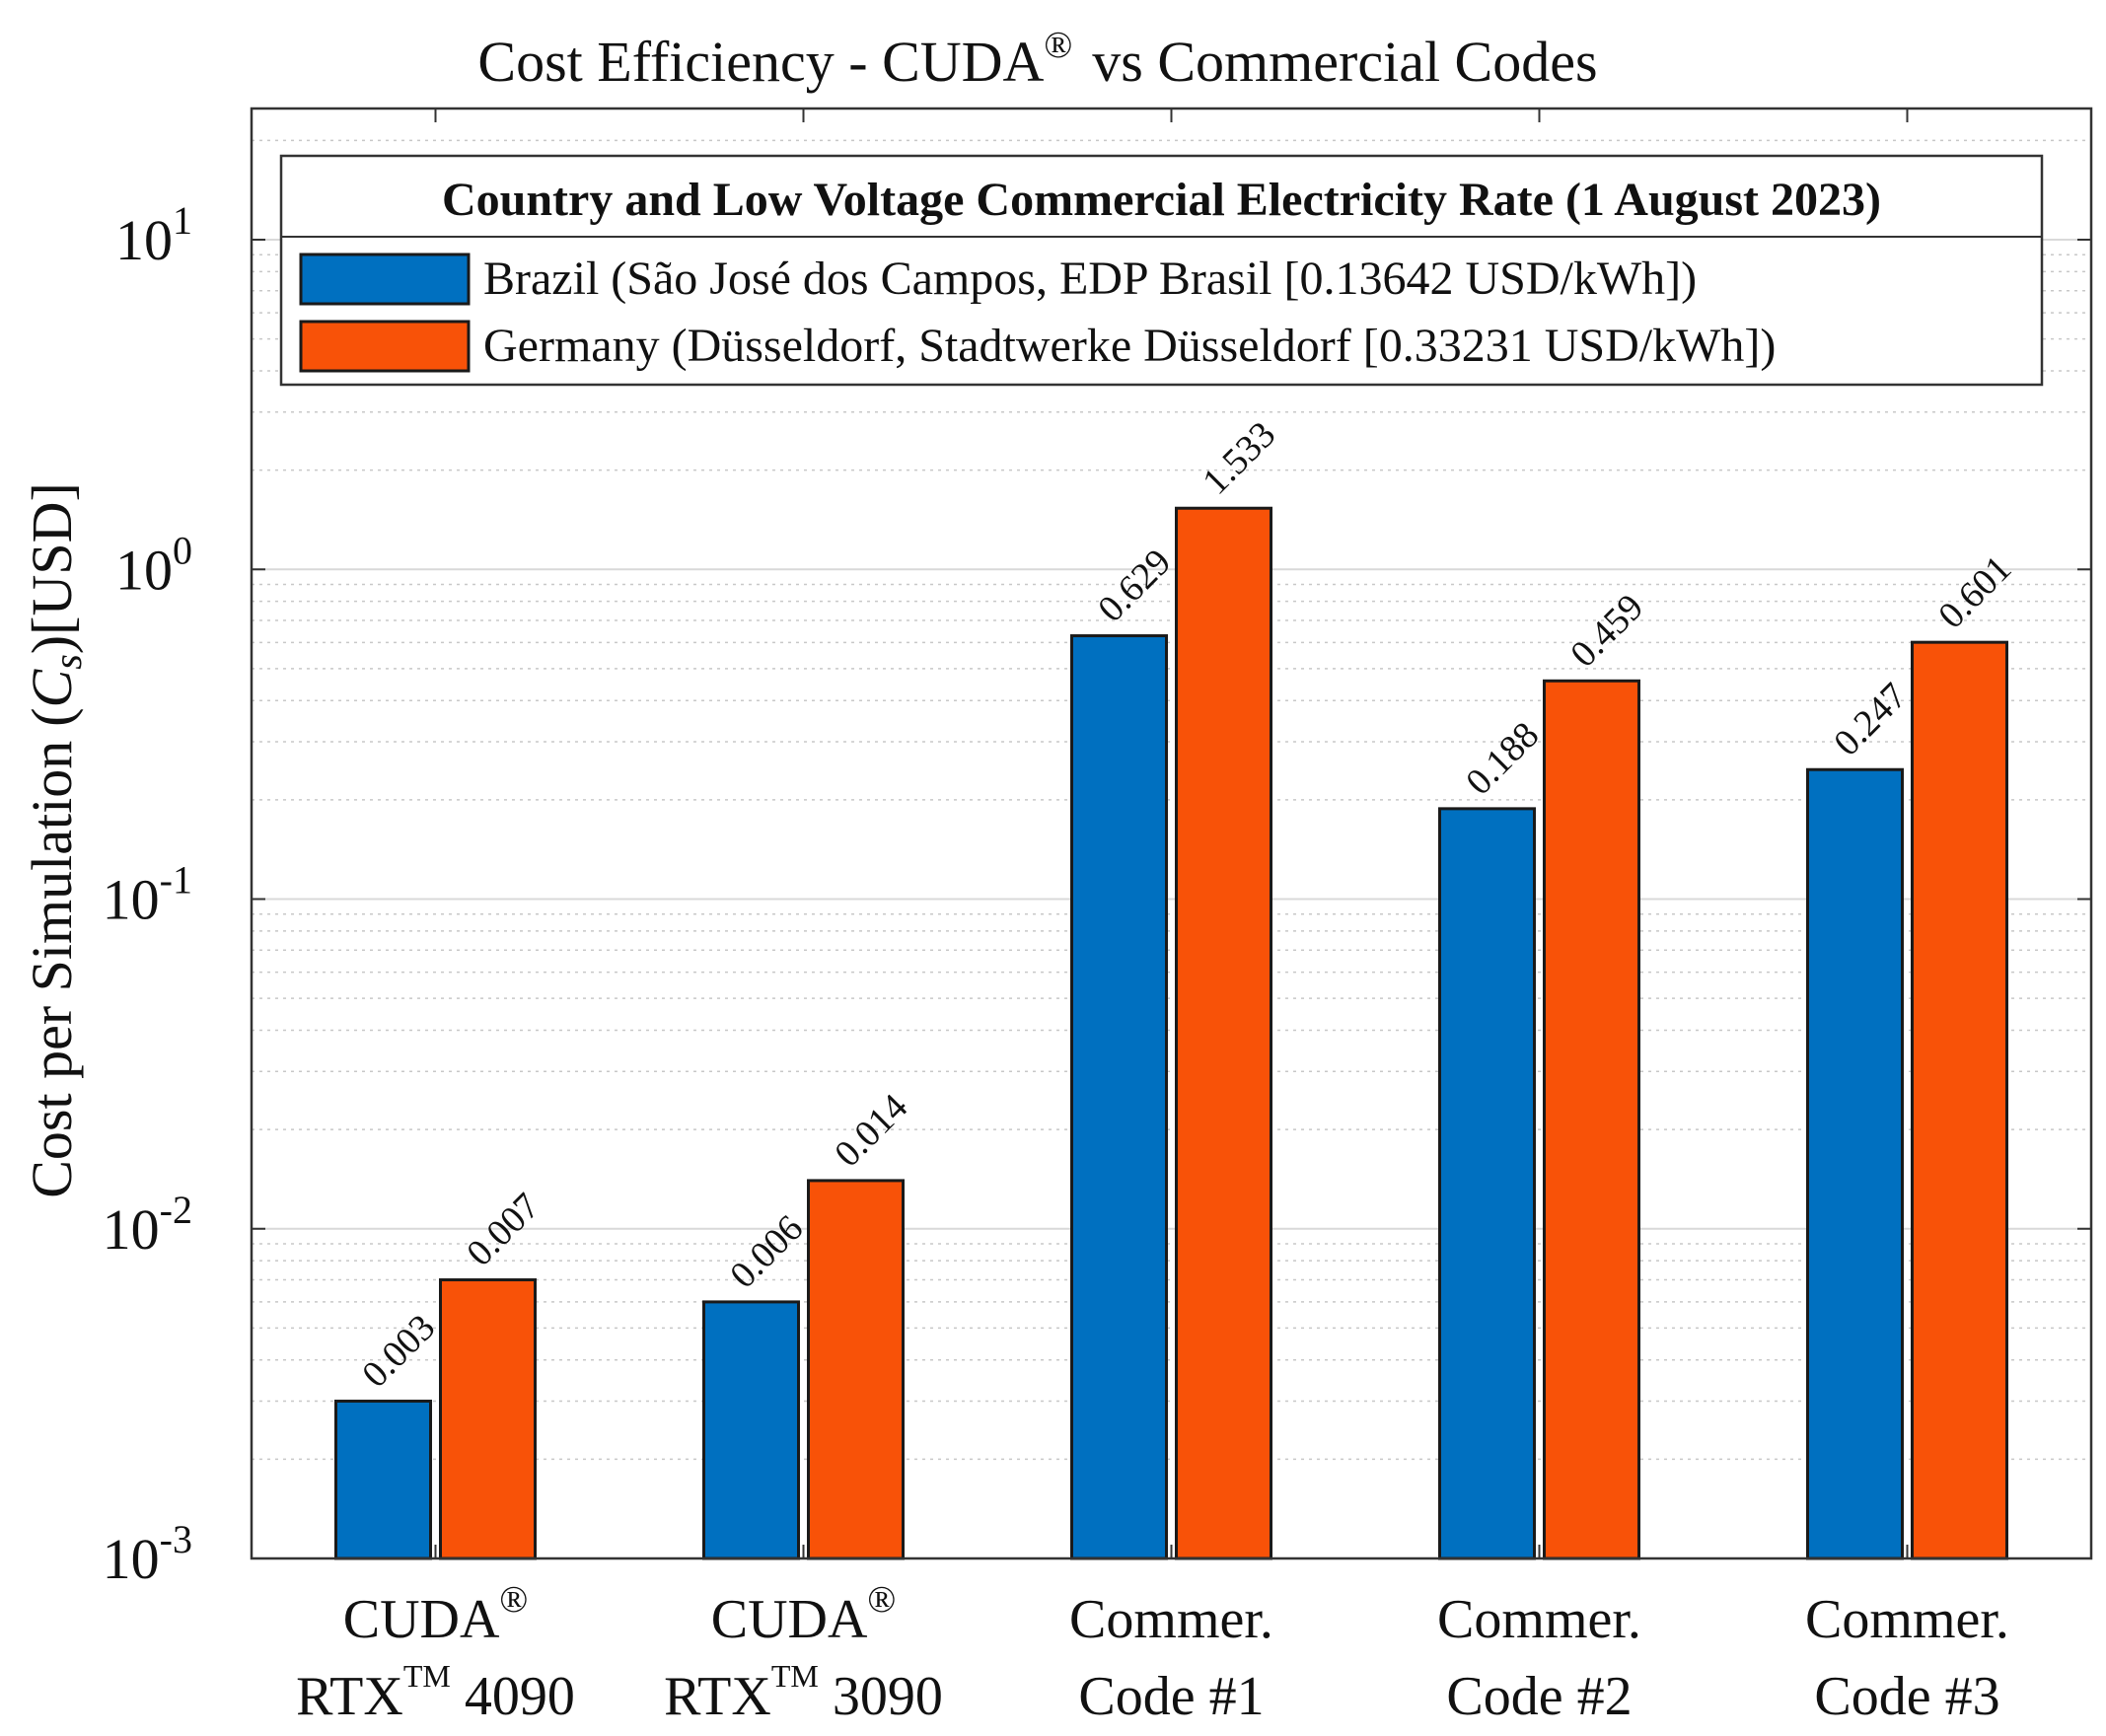 The image size is (2106, 1736). I want to click on y-axis-symbol-sub: s, so click(67, 662).